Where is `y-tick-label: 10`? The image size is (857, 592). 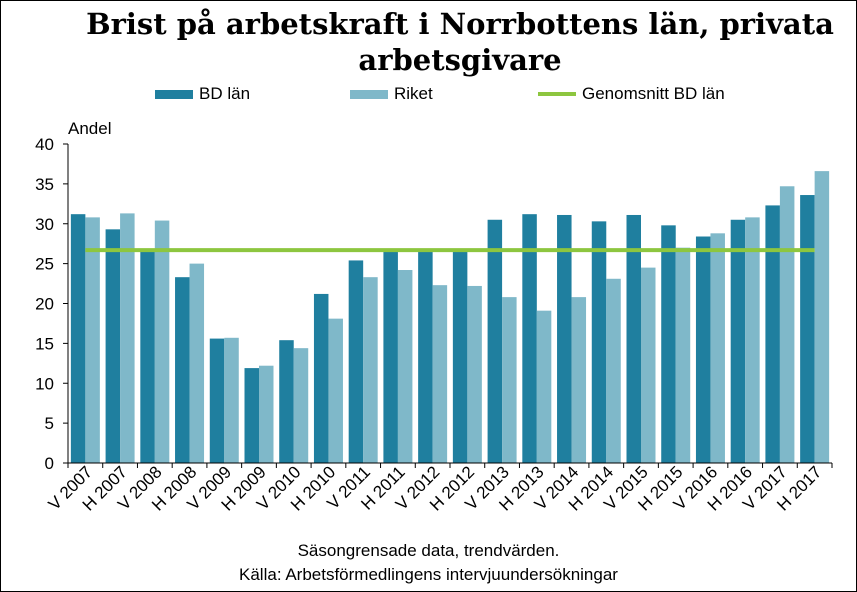
y-tick-label: 10 is located at coordinates (44, 383).